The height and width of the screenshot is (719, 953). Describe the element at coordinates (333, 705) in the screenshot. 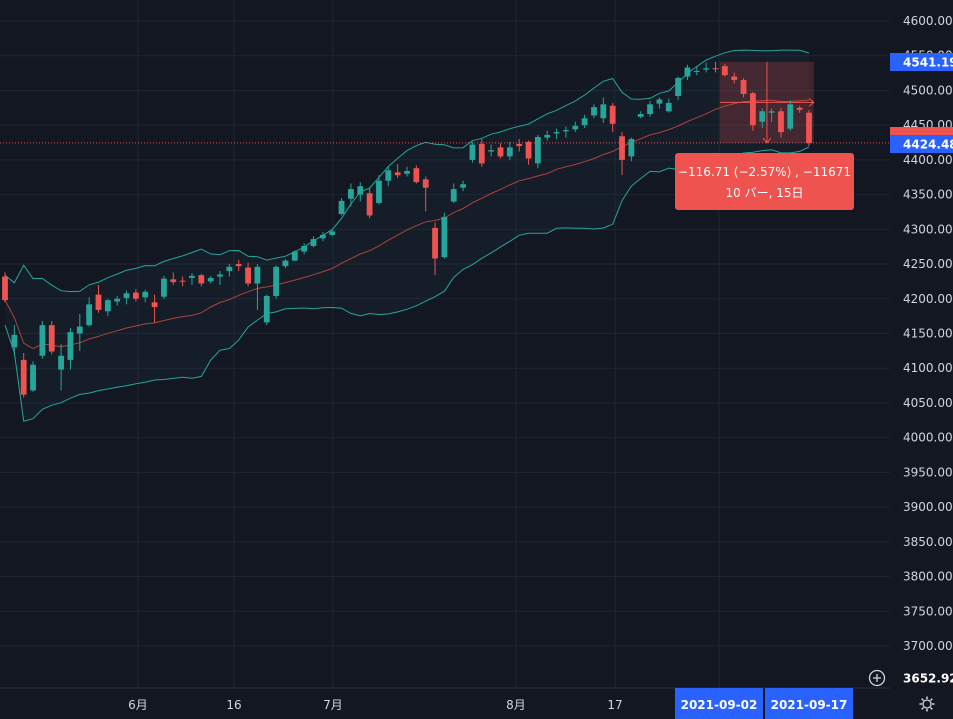

I see `time-label-jul: 7月` at that location.